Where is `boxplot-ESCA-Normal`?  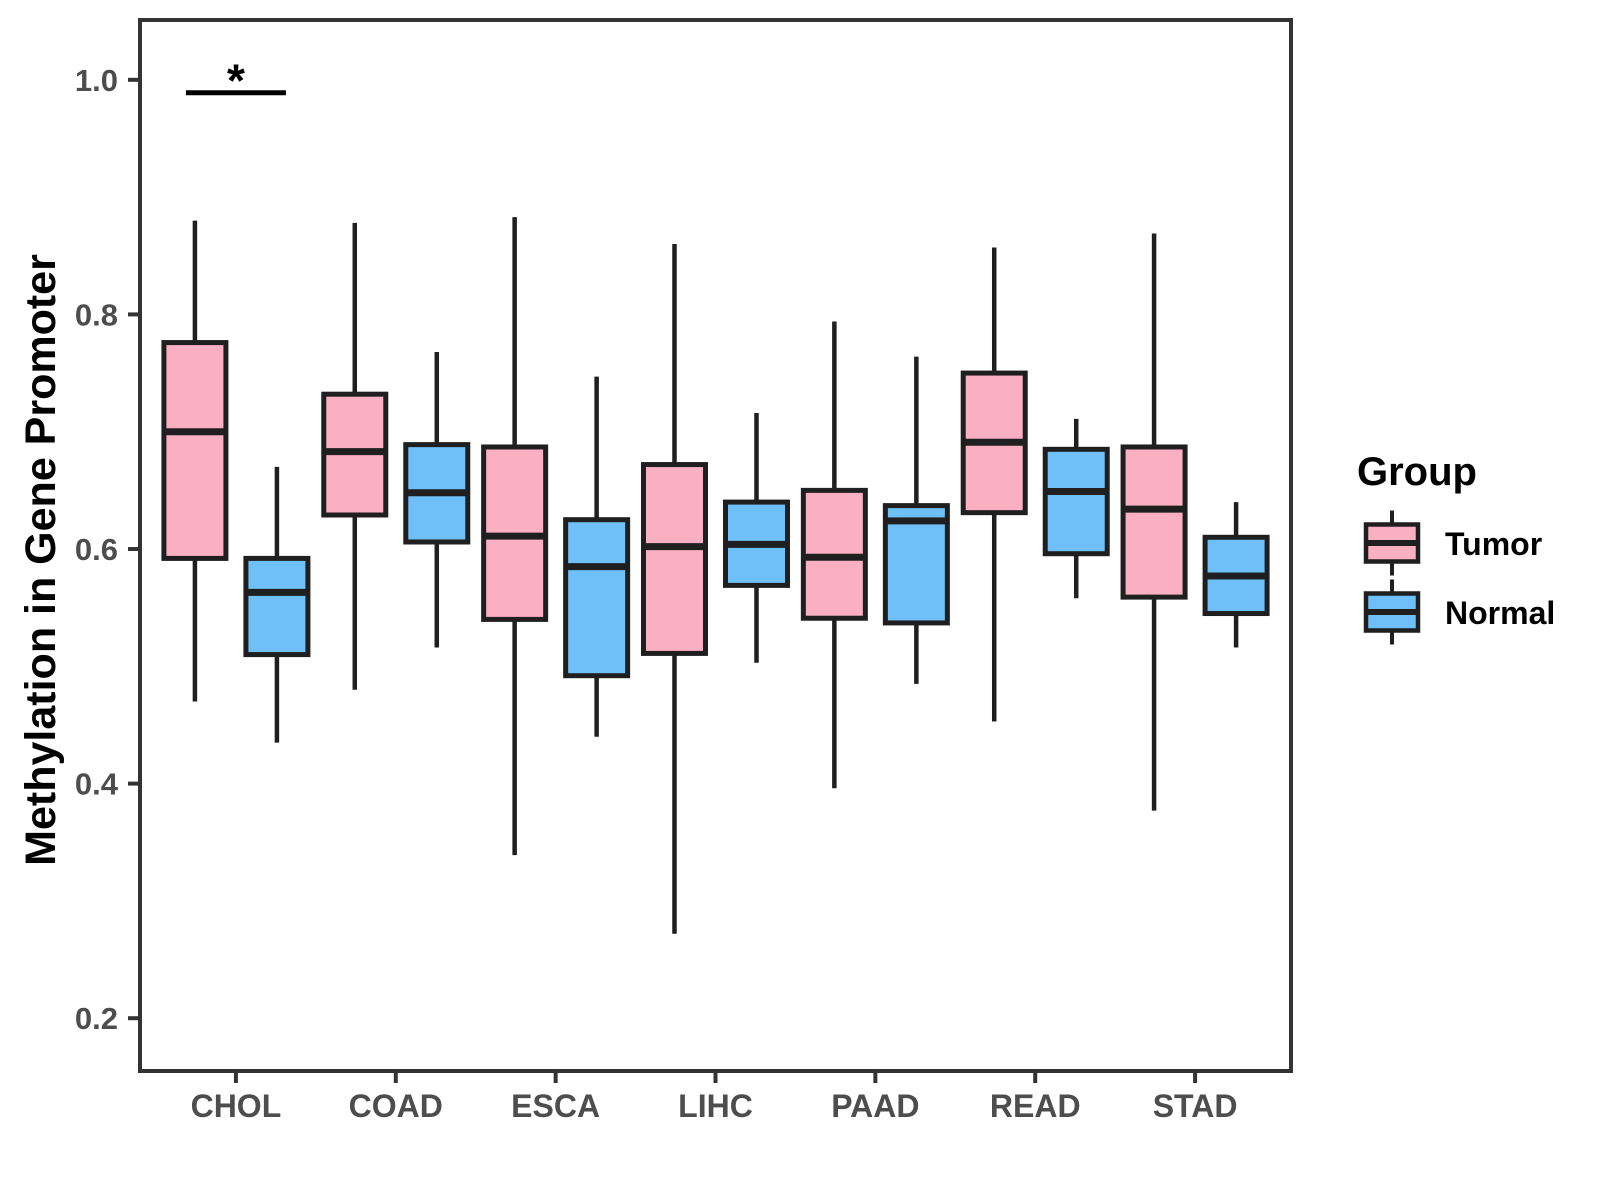 boxplot-ESCA-Normal is located at coordinates (597, 556).